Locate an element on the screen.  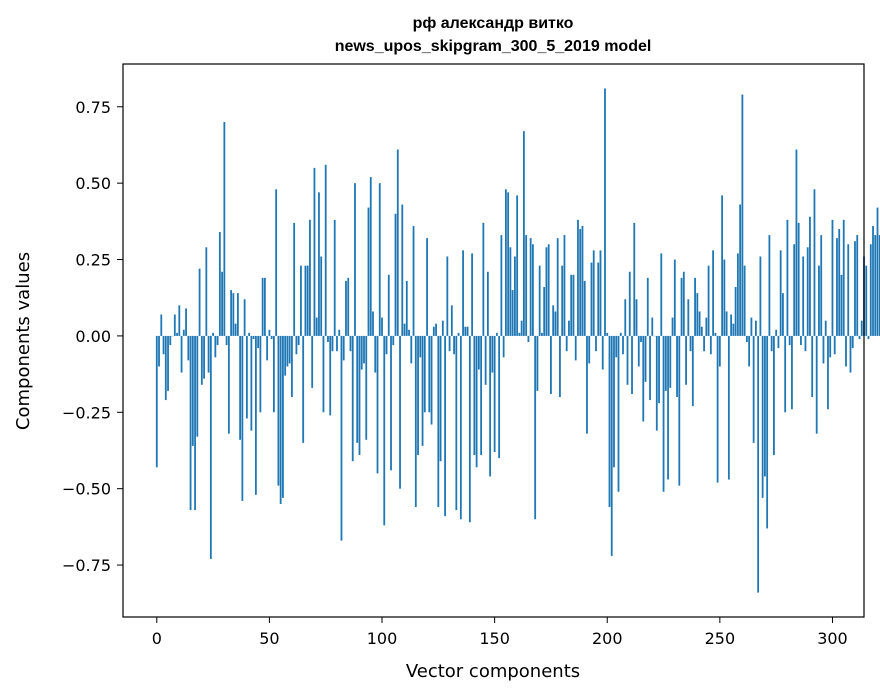
y-tick-label-6: 0.75 is located at coordinates (93, 107).